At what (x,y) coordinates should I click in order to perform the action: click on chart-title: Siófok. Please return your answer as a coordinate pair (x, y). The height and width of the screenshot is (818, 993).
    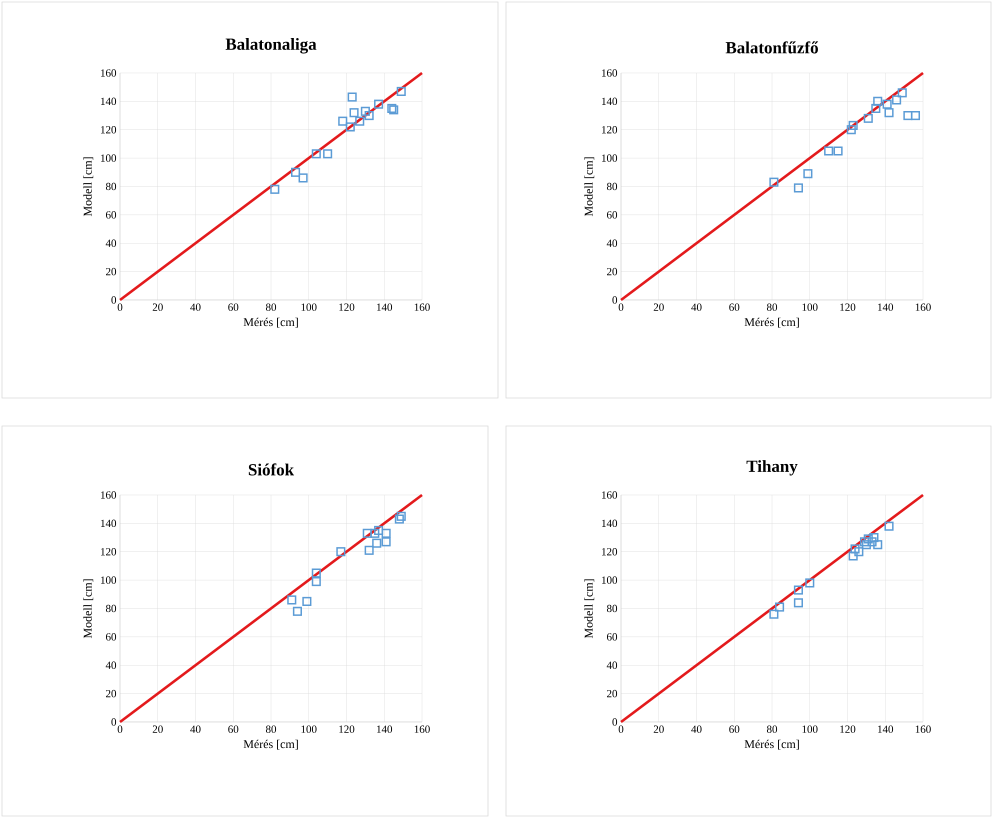
    Looking at the image, I should click on (271, 469).